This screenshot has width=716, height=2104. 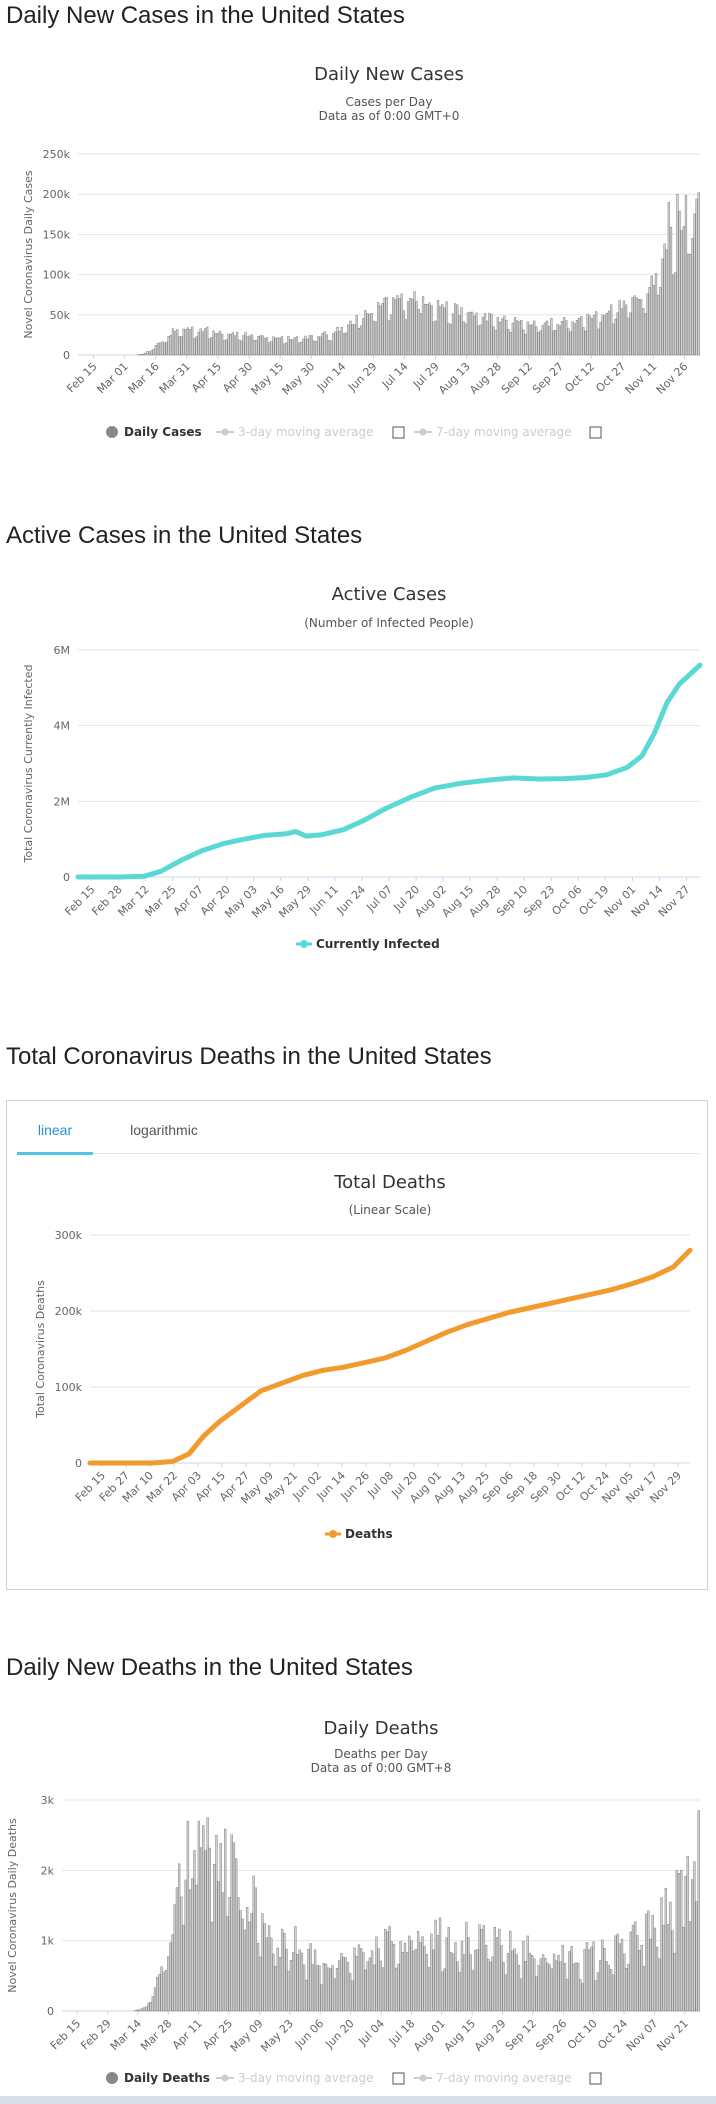 I want to click on y-tick-label: 3k, so click(x=48, y=1800).